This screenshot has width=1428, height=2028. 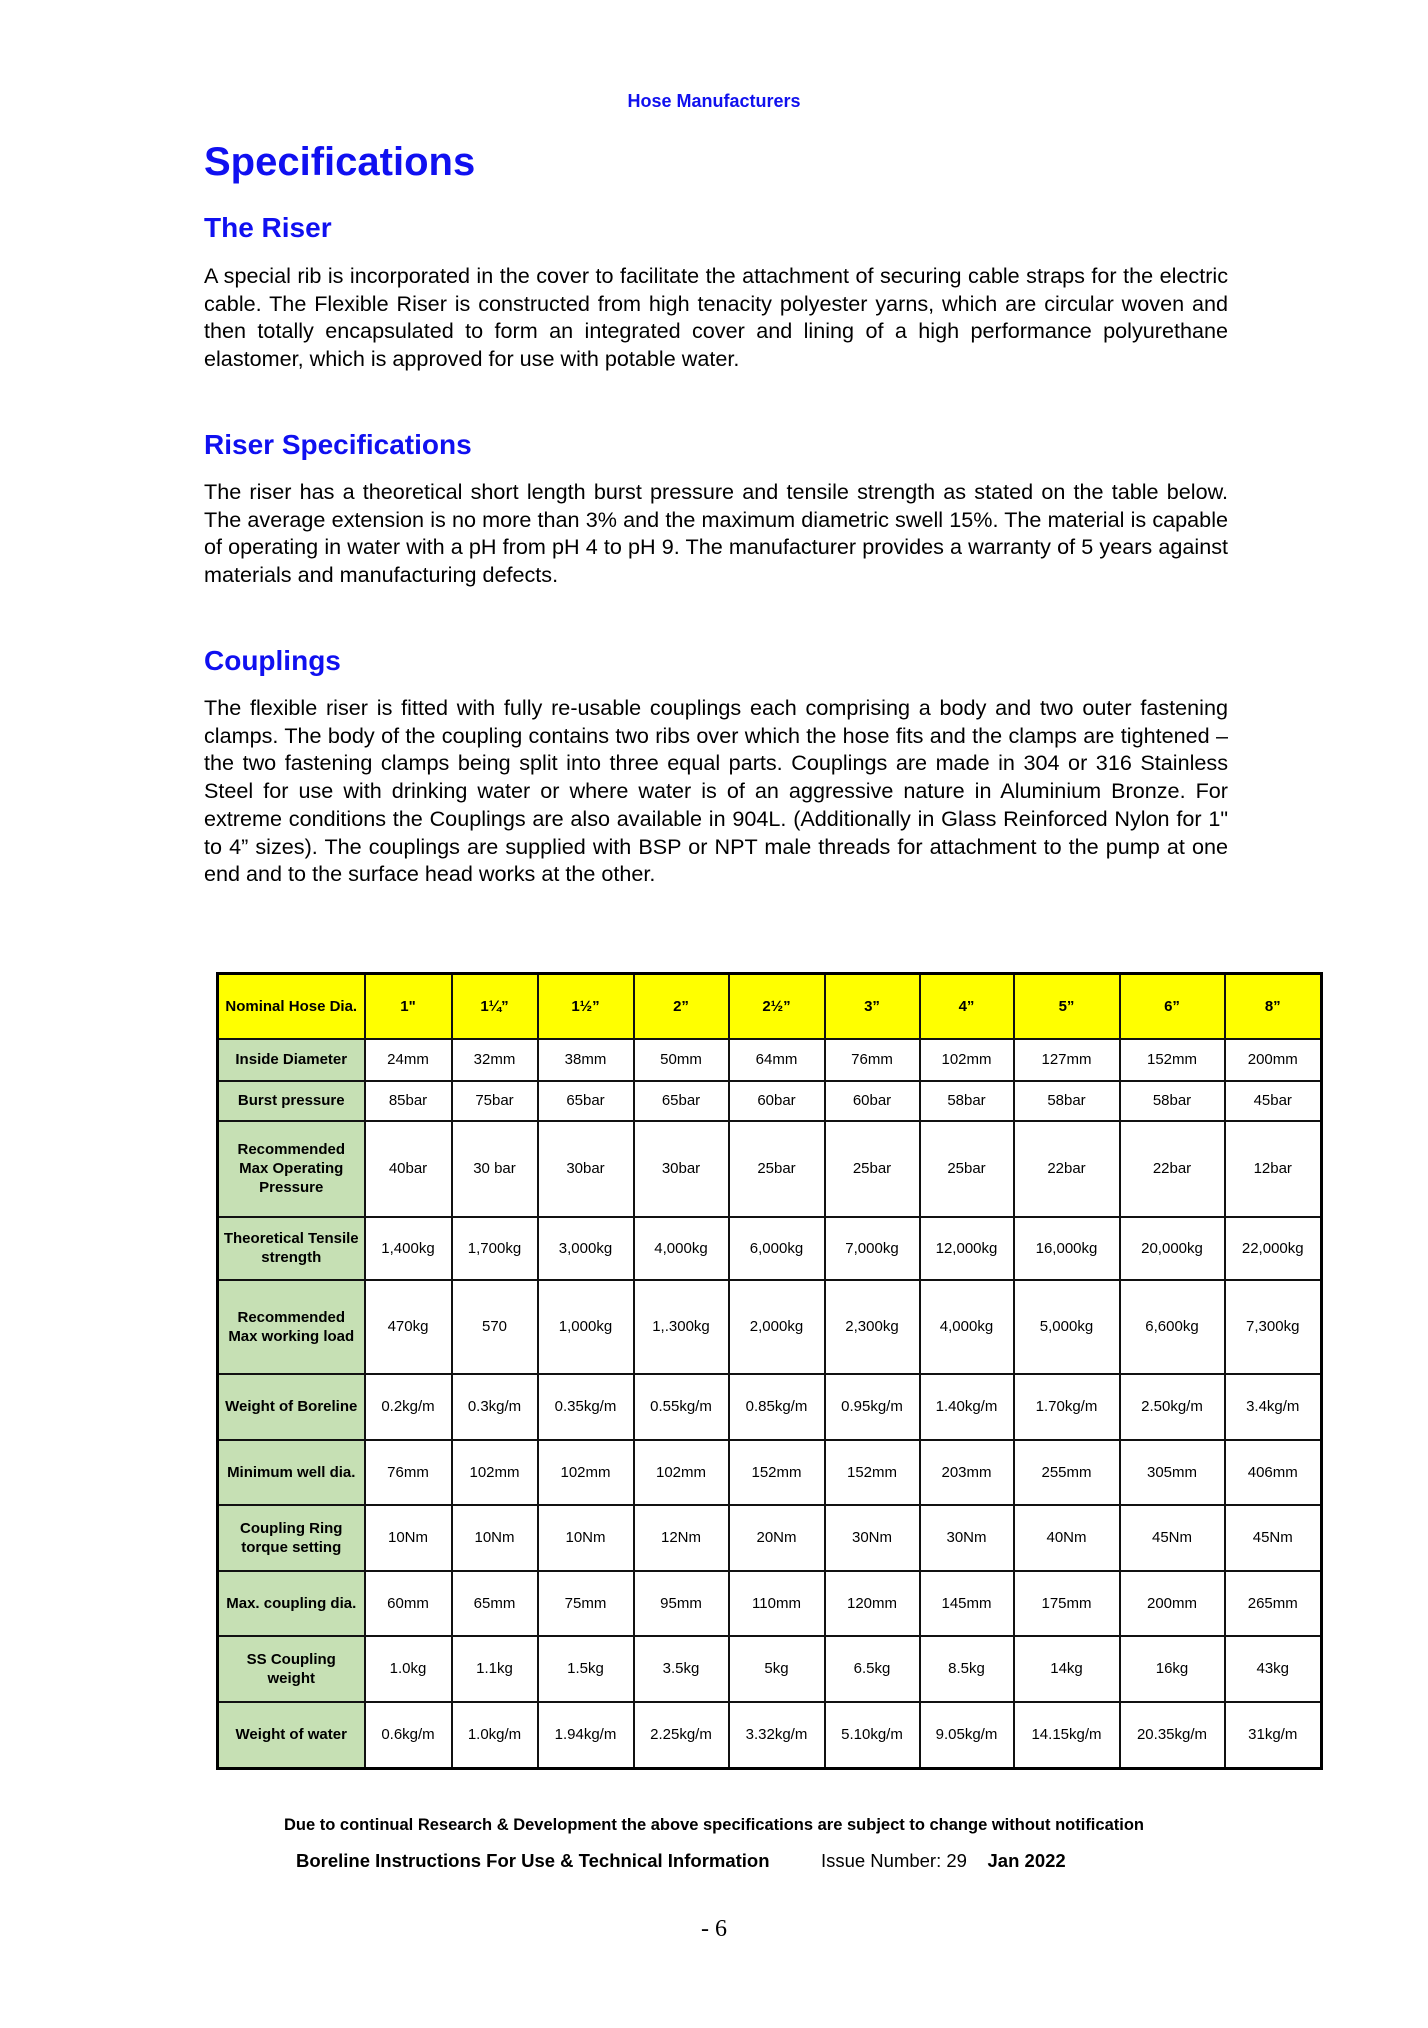 What do you see at coordinates (340, 162) in the screenshot?
I see `page-title: Specifications` at bounding box center [340, 162].